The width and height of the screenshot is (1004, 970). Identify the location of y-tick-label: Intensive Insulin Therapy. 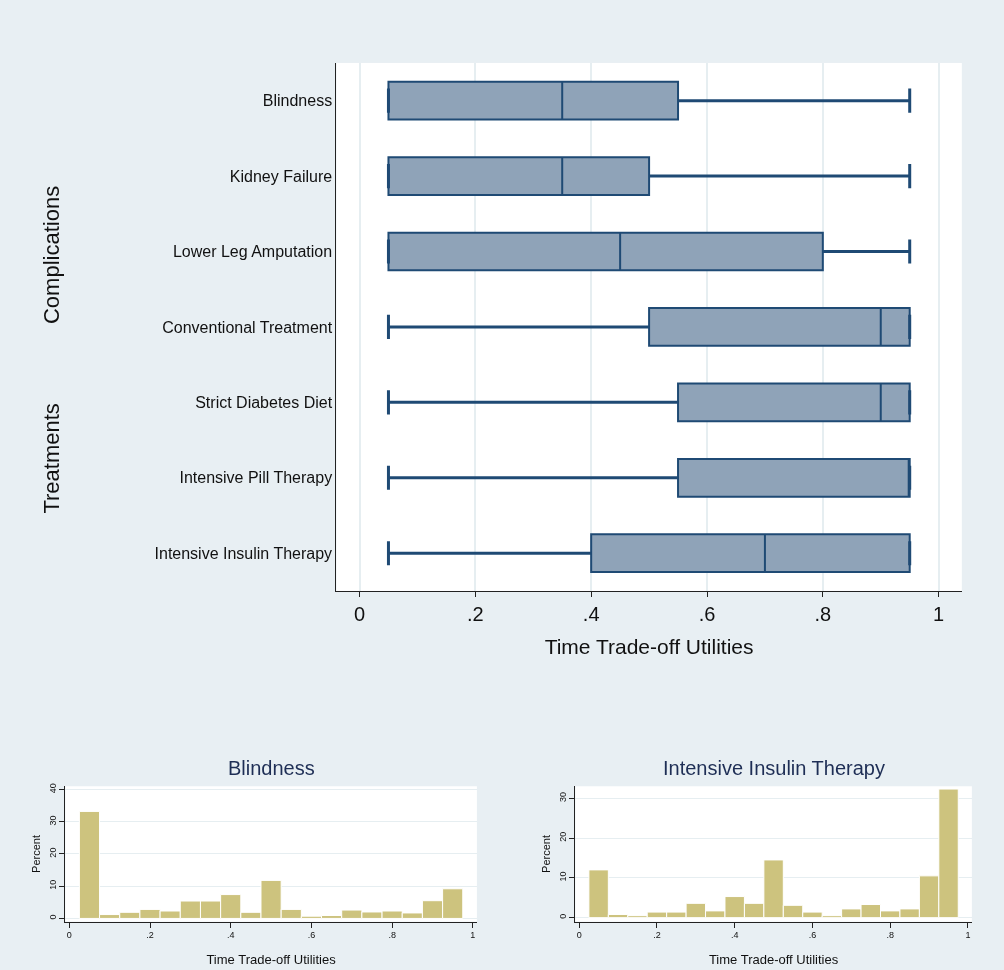
(243, 553).